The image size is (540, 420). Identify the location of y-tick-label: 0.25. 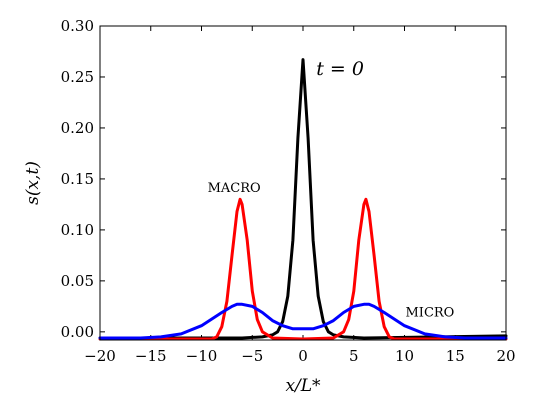
(77, 77).